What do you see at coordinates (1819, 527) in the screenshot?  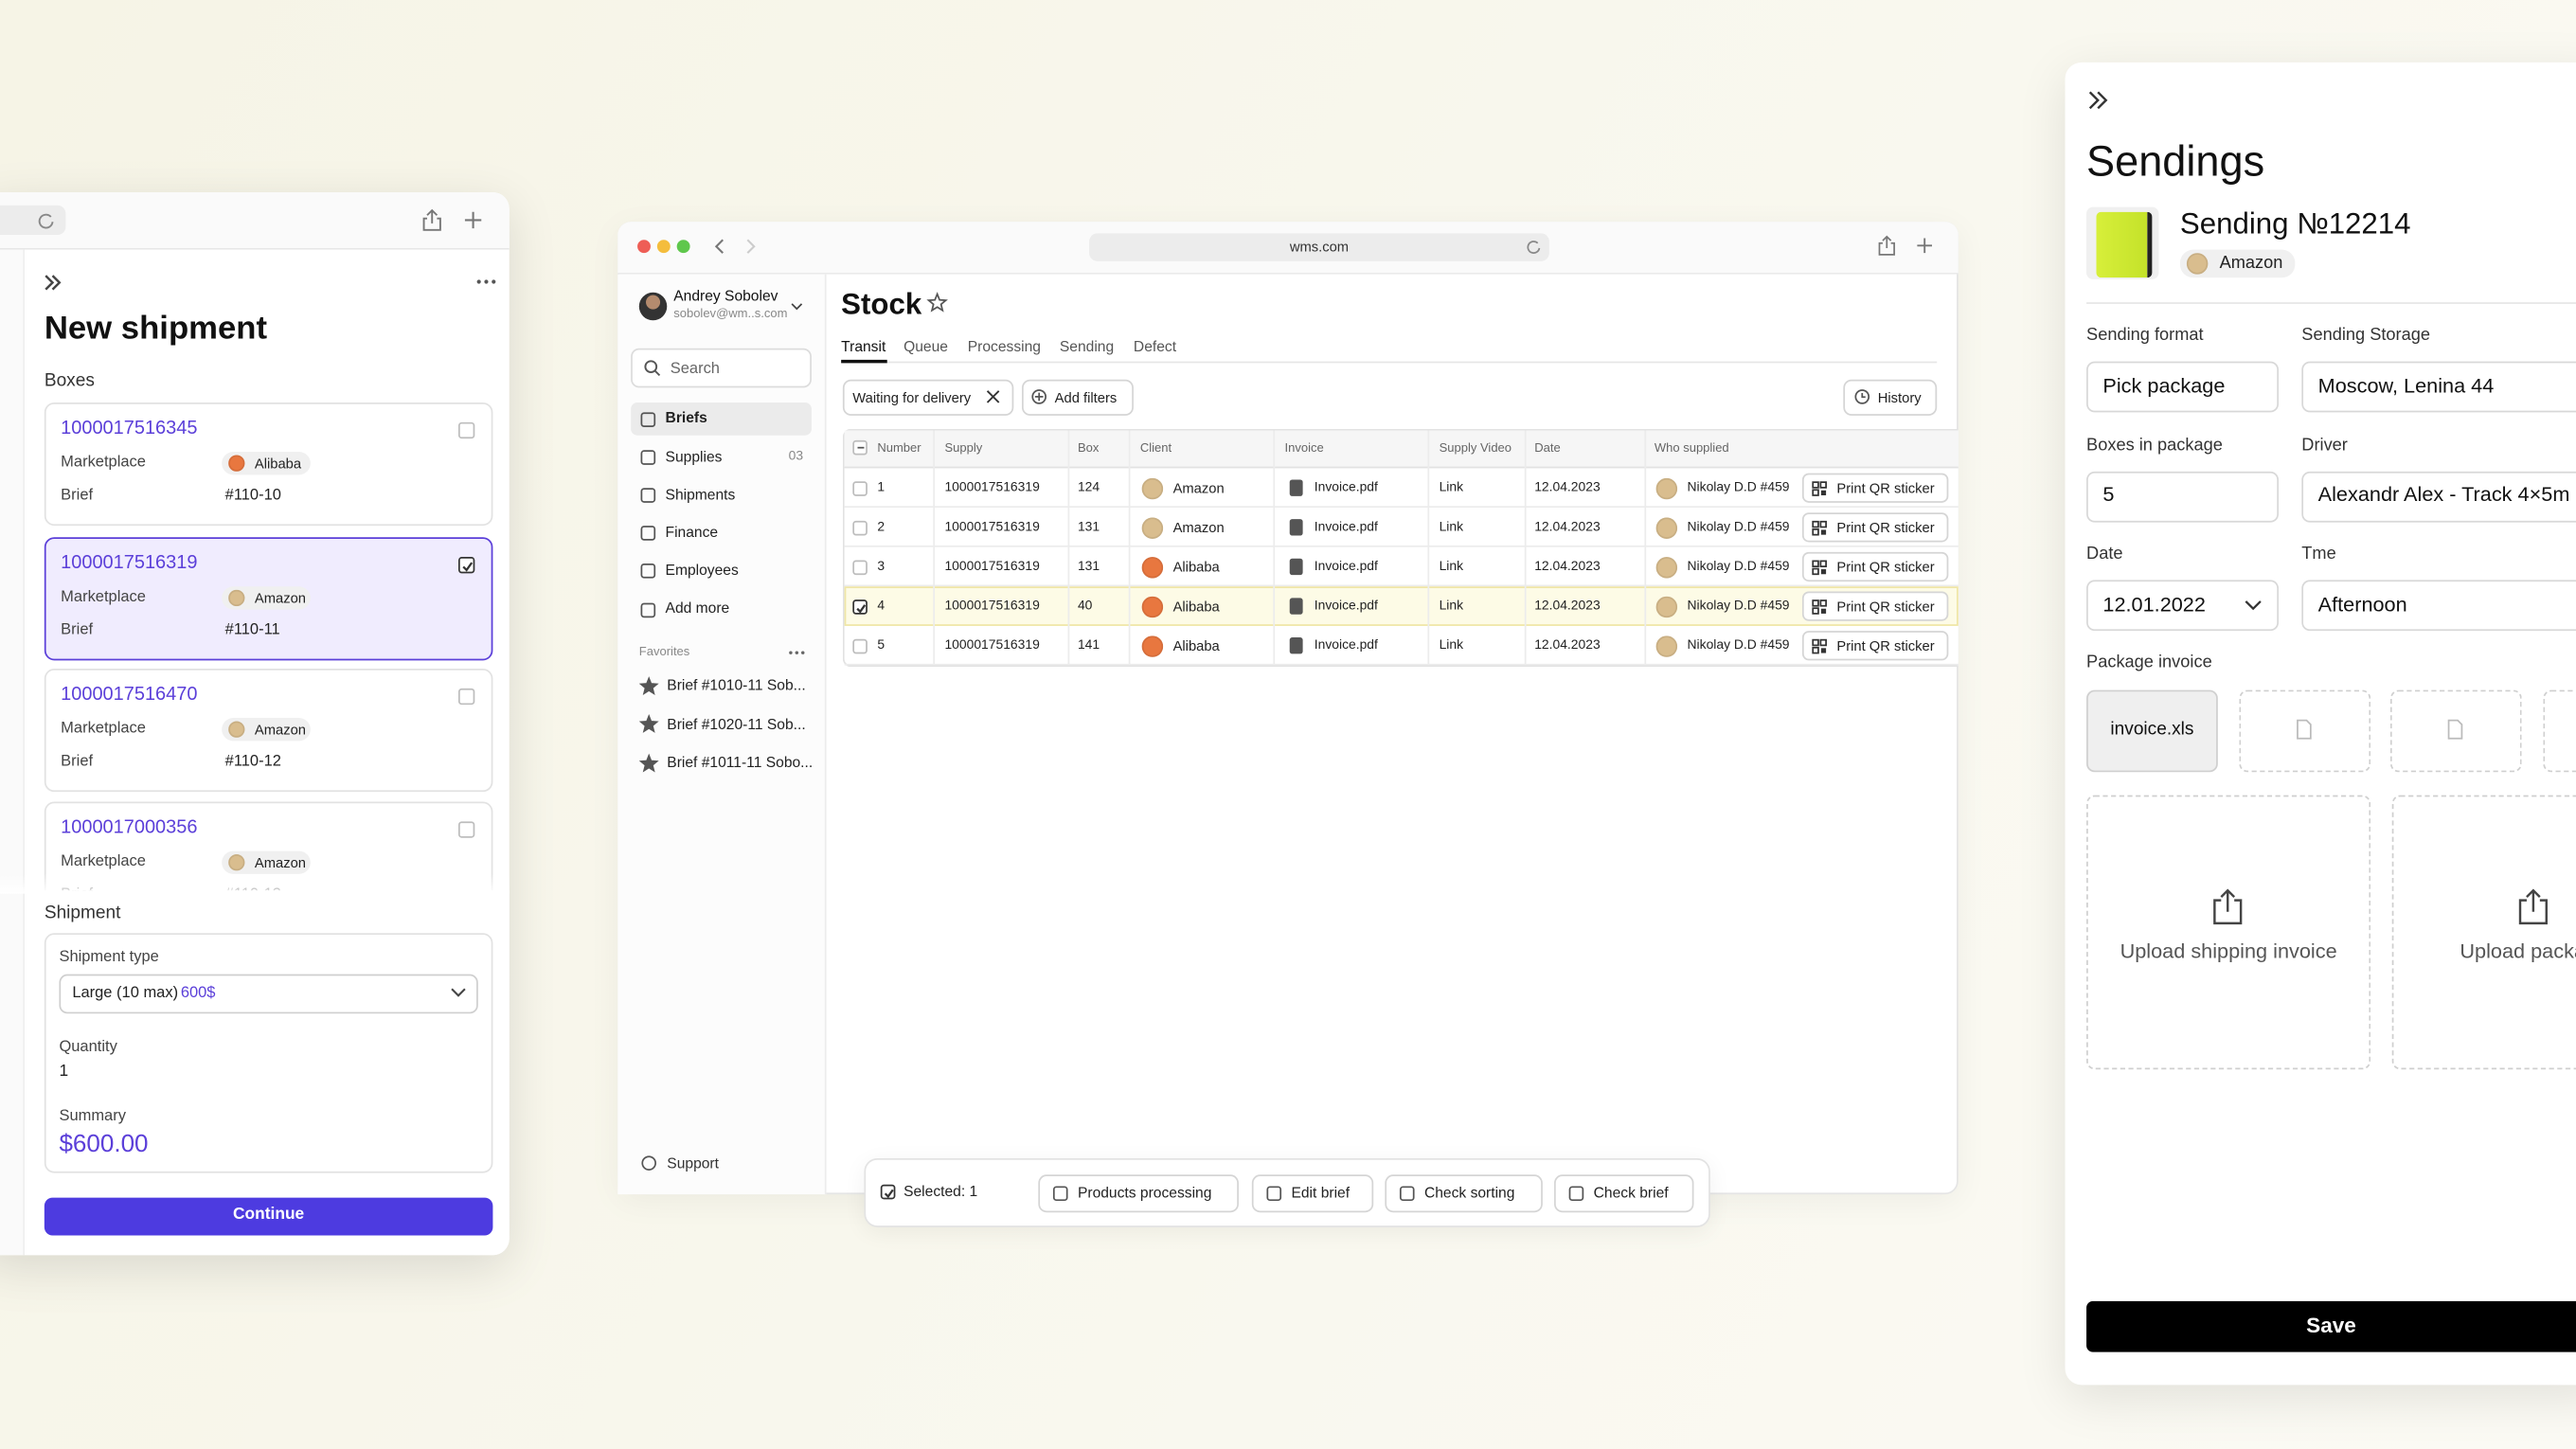 I see `qr-icon` at bounding box center [1819, 527].